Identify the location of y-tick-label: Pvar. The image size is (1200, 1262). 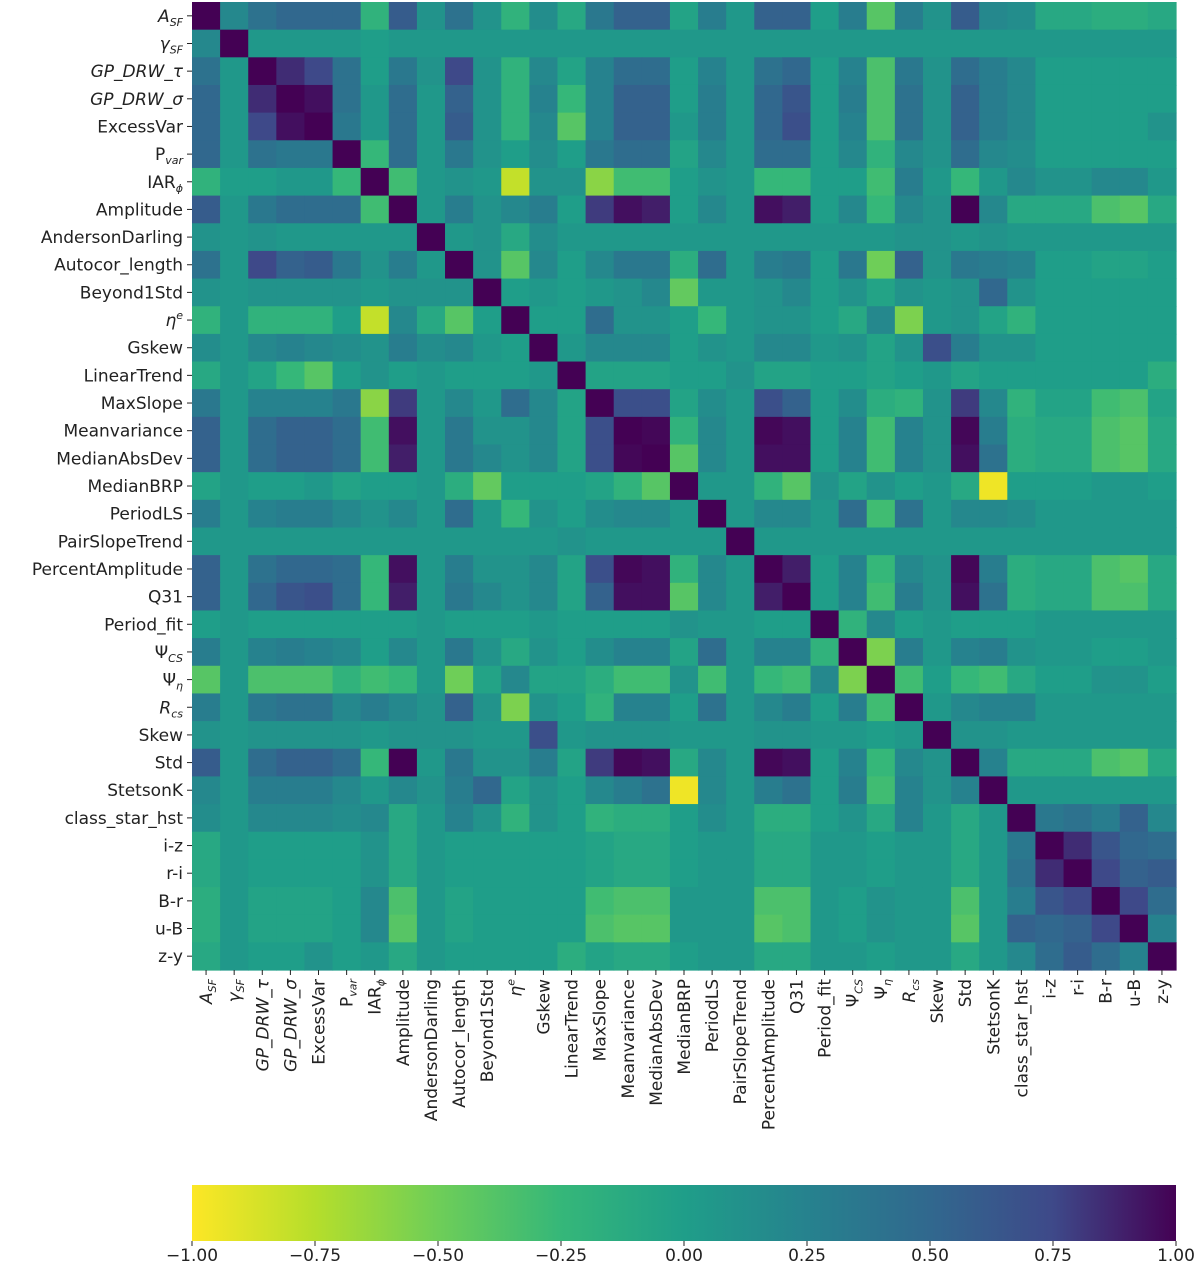
(170, 156).